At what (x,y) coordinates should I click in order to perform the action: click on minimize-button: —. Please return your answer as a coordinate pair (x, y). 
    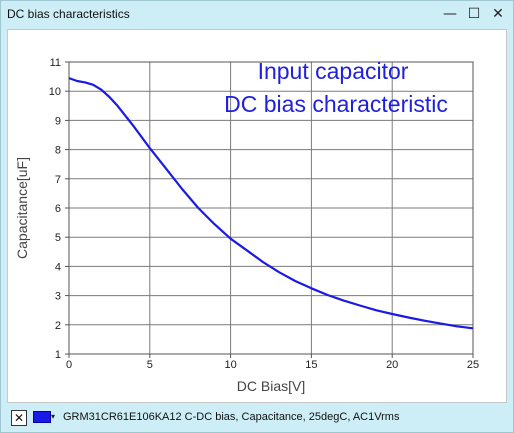
    Looking at the image, I should click on (450, 14).